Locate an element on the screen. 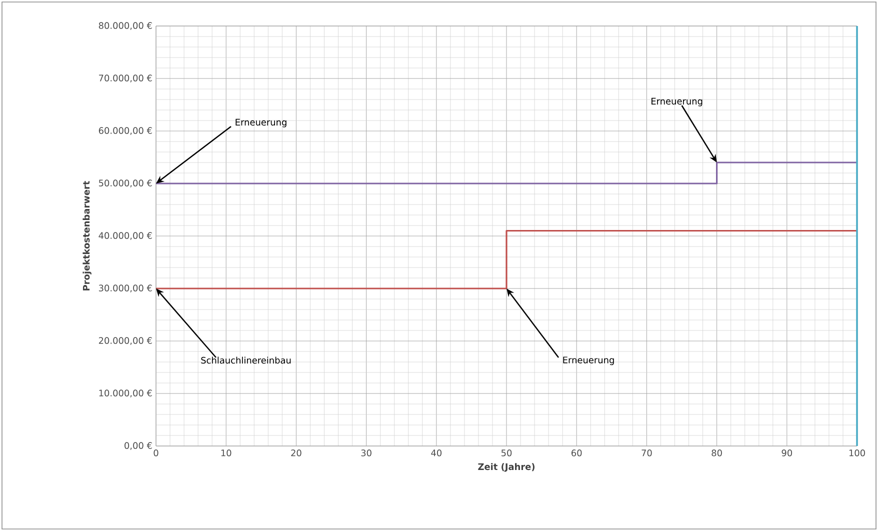 Image resolution: width=878 pixels, height=531 pixels. y-tick-label: 80.000,00 € is located at coordinates (125, 26).